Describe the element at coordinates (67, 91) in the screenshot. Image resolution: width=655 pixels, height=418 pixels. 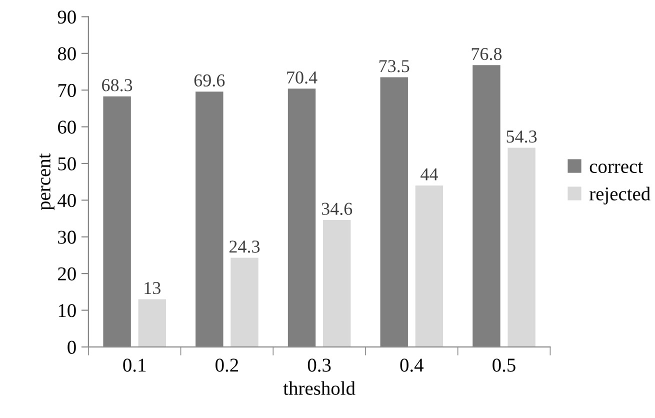
I see `y-tick-label: 70` at that location.